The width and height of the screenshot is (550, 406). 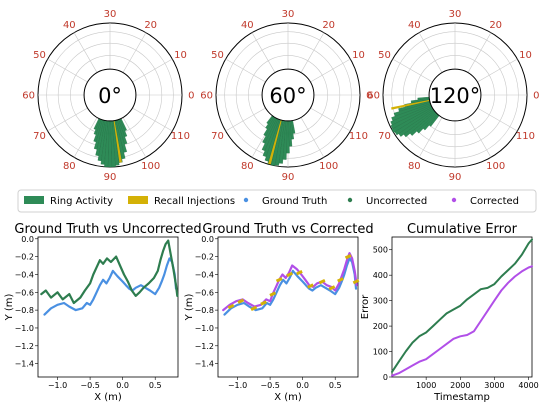 I want to click on y-tick-label: −1.4, so click(x=204, y=364).